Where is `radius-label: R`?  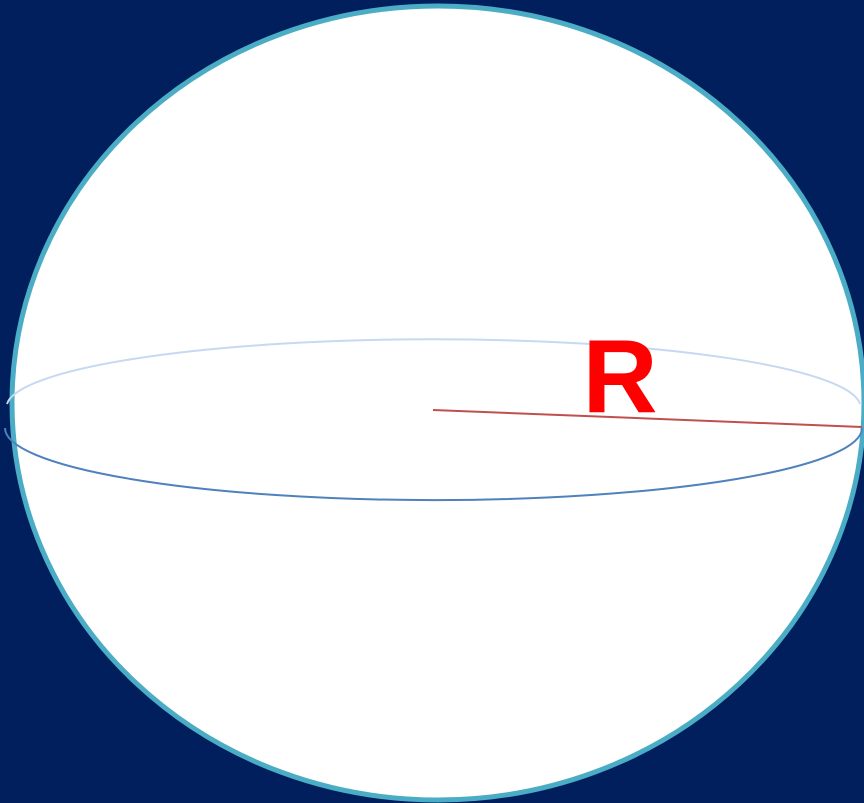
radius-label: R is located at coordinates (619, 377).